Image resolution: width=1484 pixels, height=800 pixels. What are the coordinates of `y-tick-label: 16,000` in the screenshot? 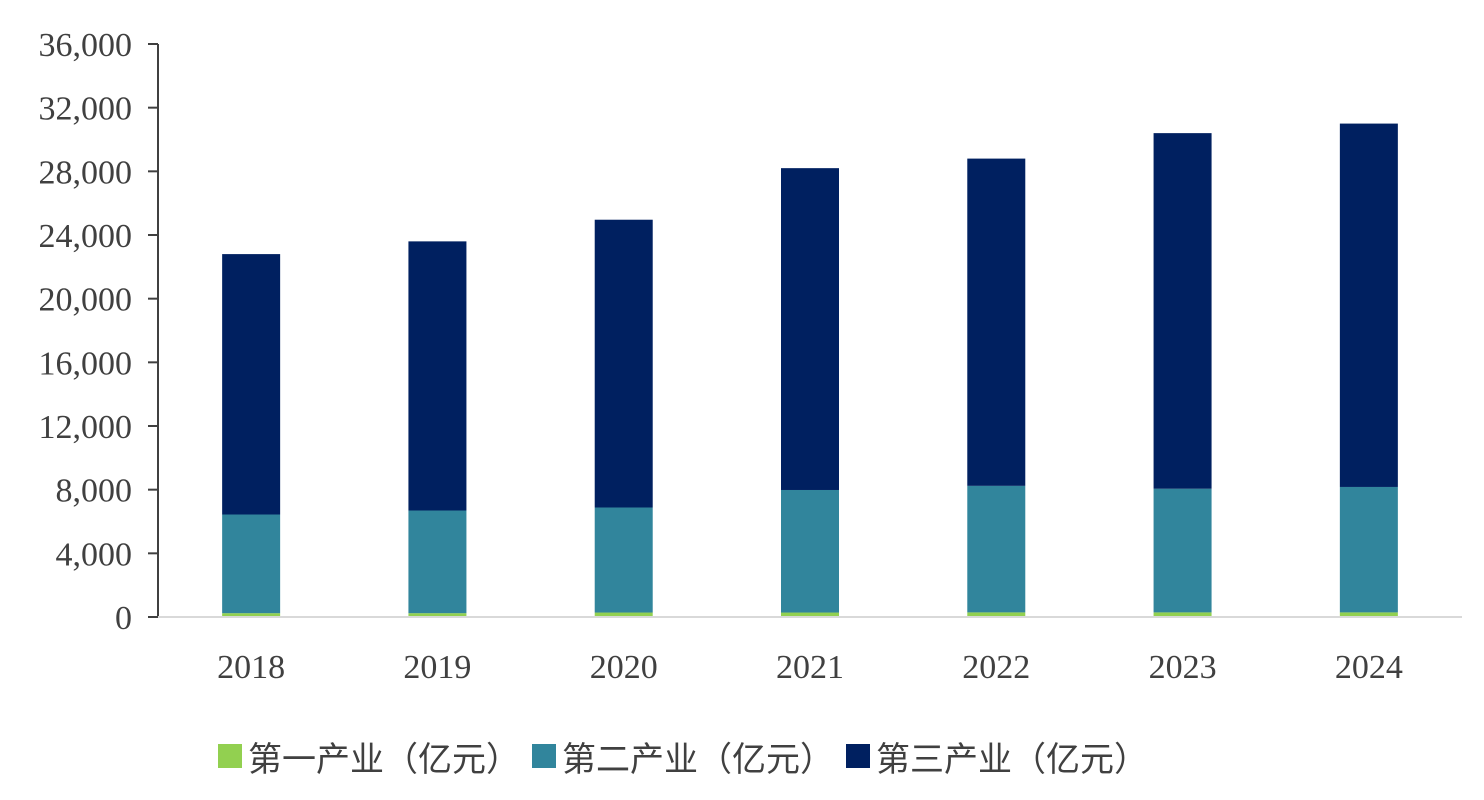 It's located at (86, 363).